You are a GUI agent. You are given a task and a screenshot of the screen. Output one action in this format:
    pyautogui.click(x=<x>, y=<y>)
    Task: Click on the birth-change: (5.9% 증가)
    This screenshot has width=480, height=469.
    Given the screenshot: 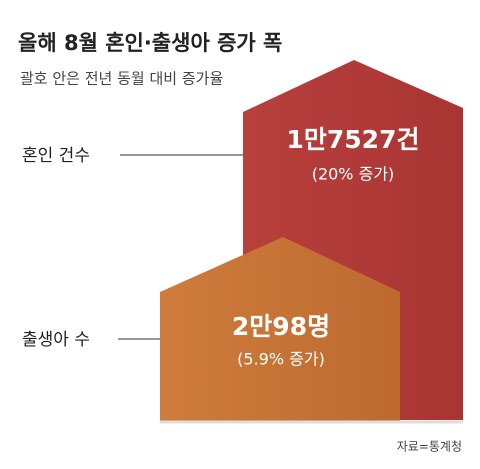 What is the action you would take?
    pyautogui.click(x=281, y=359)
    